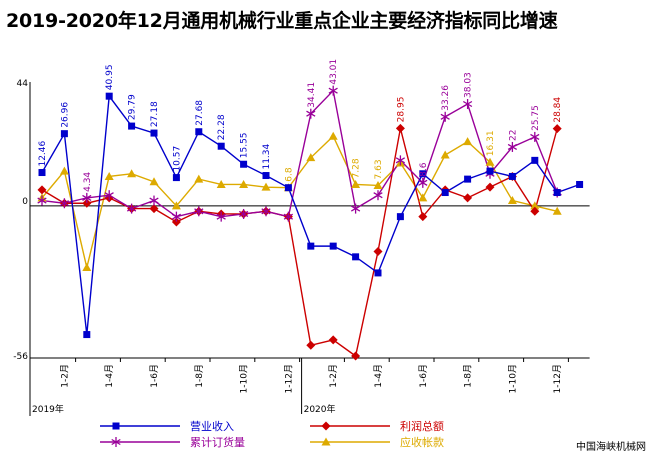 This screenshot has width=654, height=459. I want to click on x-tick-label: 1-12月, so click(288, 378).